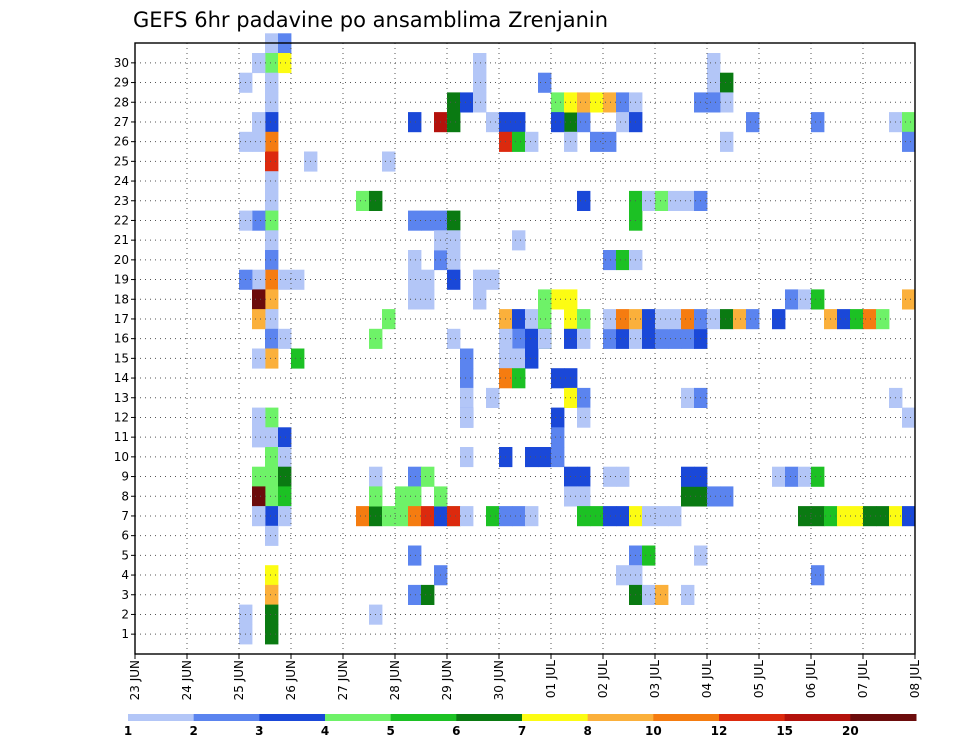 This screenshot has width=960, height=742. What do you see at coordinates (121, 161) in the screenshot?
I see `y-tick-label: 25` at bounding box center [121, 161].